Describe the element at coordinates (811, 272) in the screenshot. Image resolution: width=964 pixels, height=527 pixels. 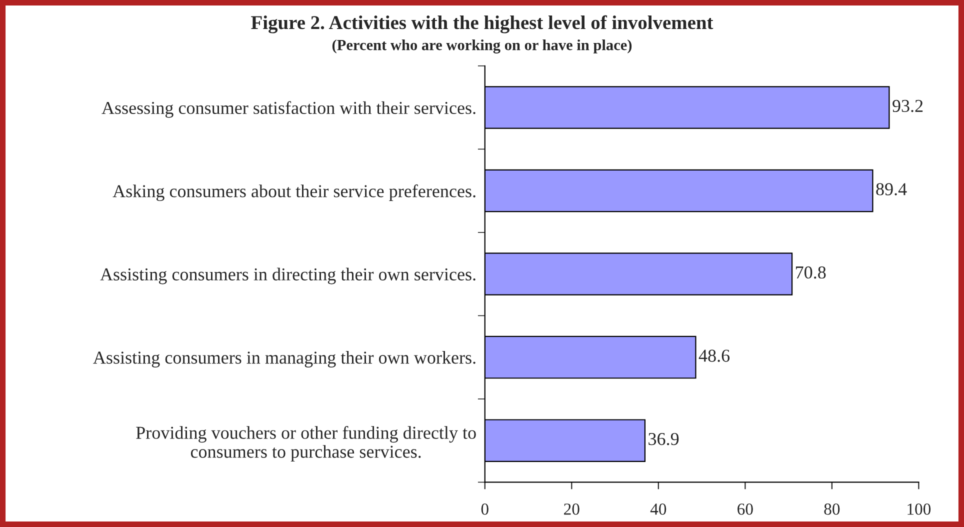
I see `data-label: 70.8` at that location.